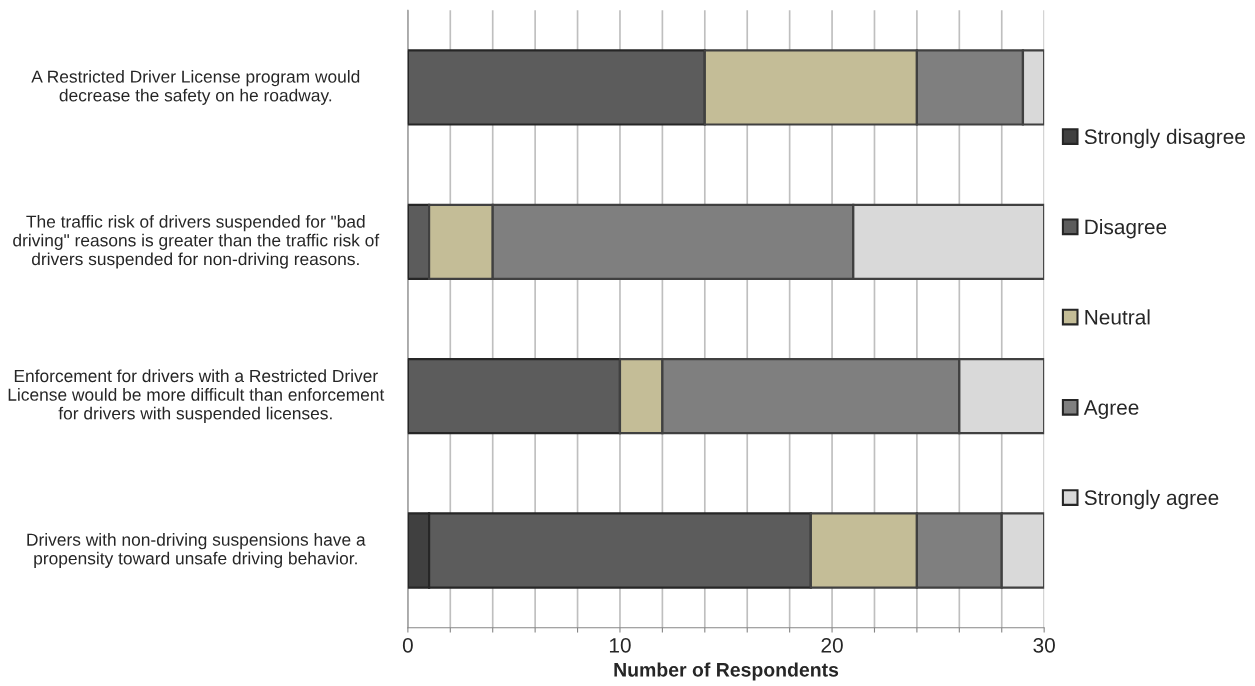  Describe the element at coordinates (620, 645) in the screenshot. I see `x-tick-label: 10` at that location.